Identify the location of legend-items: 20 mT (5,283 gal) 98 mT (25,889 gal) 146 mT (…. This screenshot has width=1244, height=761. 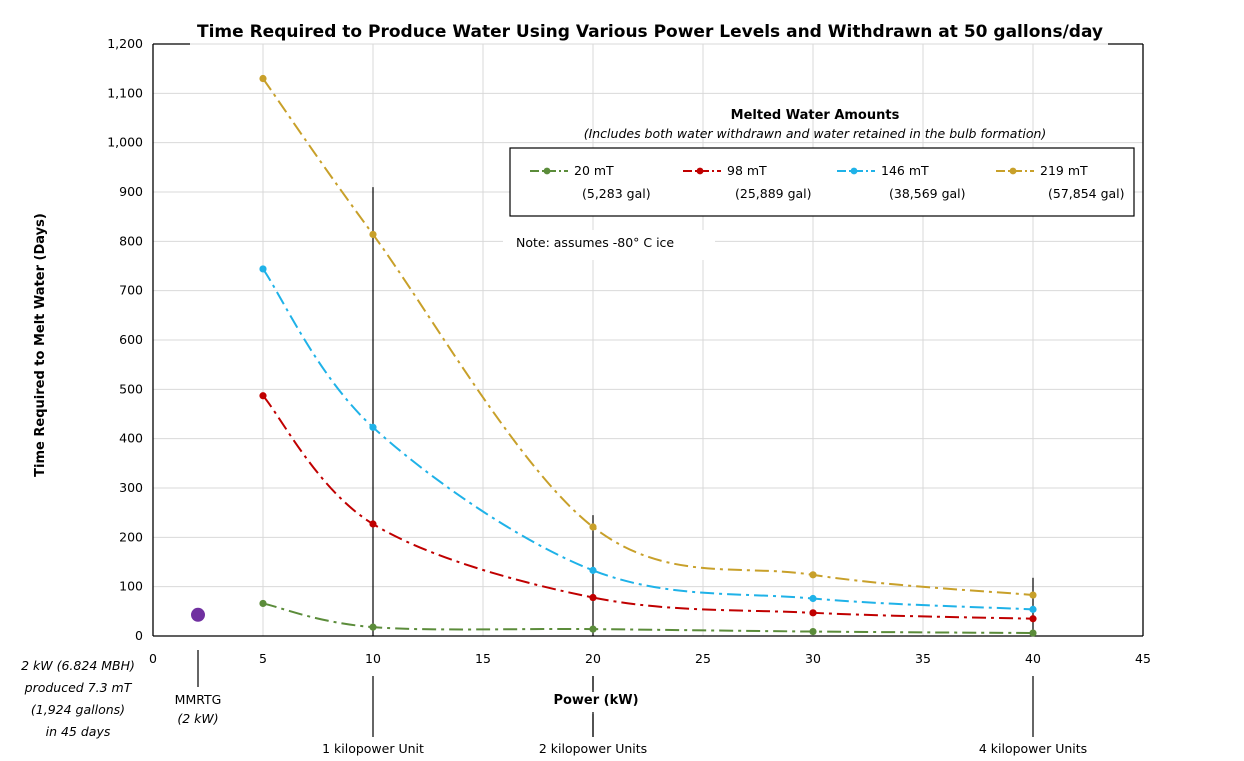
(827, 182).